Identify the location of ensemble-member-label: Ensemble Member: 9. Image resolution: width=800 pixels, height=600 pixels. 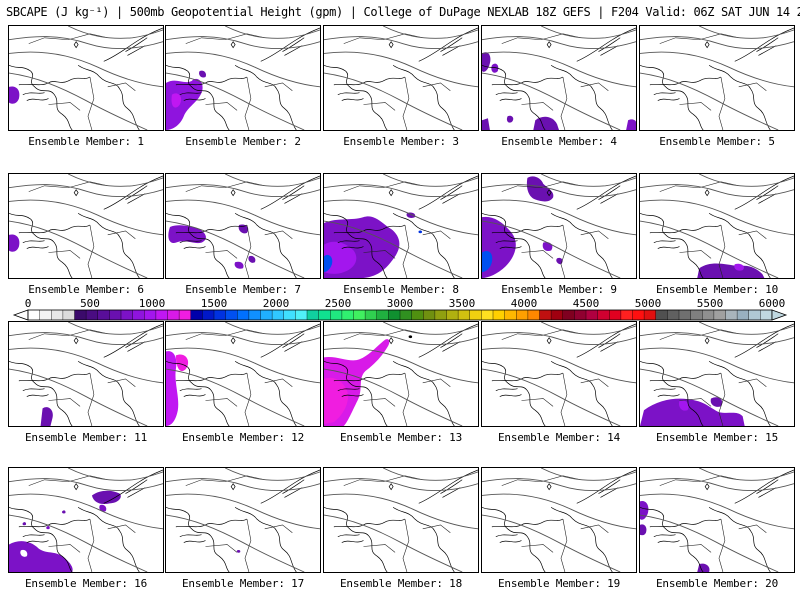
(559, 289).